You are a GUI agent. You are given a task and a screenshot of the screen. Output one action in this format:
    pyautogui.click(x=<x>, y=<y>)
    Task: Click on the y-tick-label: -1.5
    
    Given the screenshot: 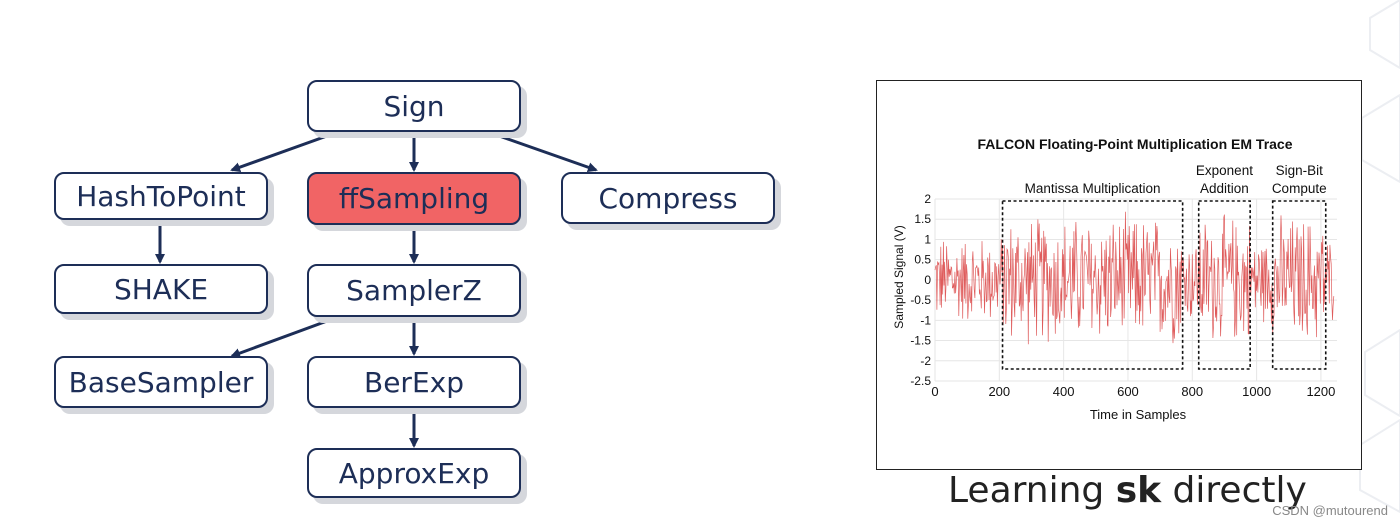 What is the action you would take?
    pyautogui.click(x=920, y=341)
    